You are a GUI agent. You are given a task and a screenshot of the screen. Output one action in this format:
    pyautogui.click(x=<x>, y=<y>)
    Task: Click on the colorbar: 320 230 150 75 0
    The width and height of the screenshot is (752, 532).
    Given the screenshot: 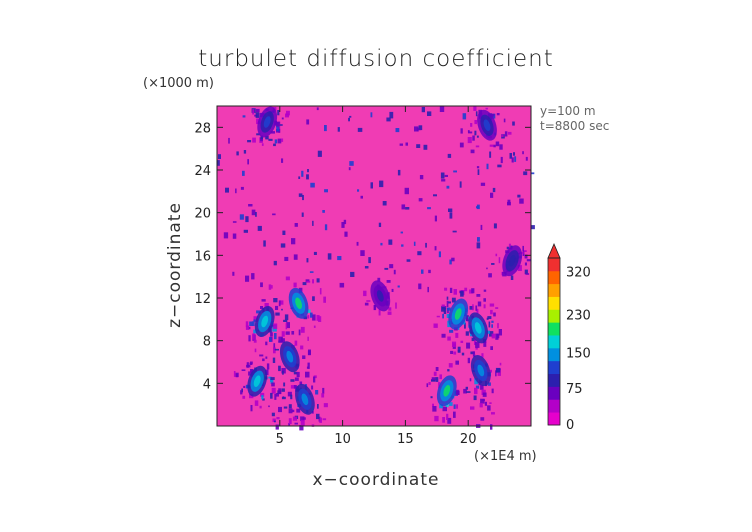 What is the action you would take?
    pyautogui.click(x=569, y=337)
    